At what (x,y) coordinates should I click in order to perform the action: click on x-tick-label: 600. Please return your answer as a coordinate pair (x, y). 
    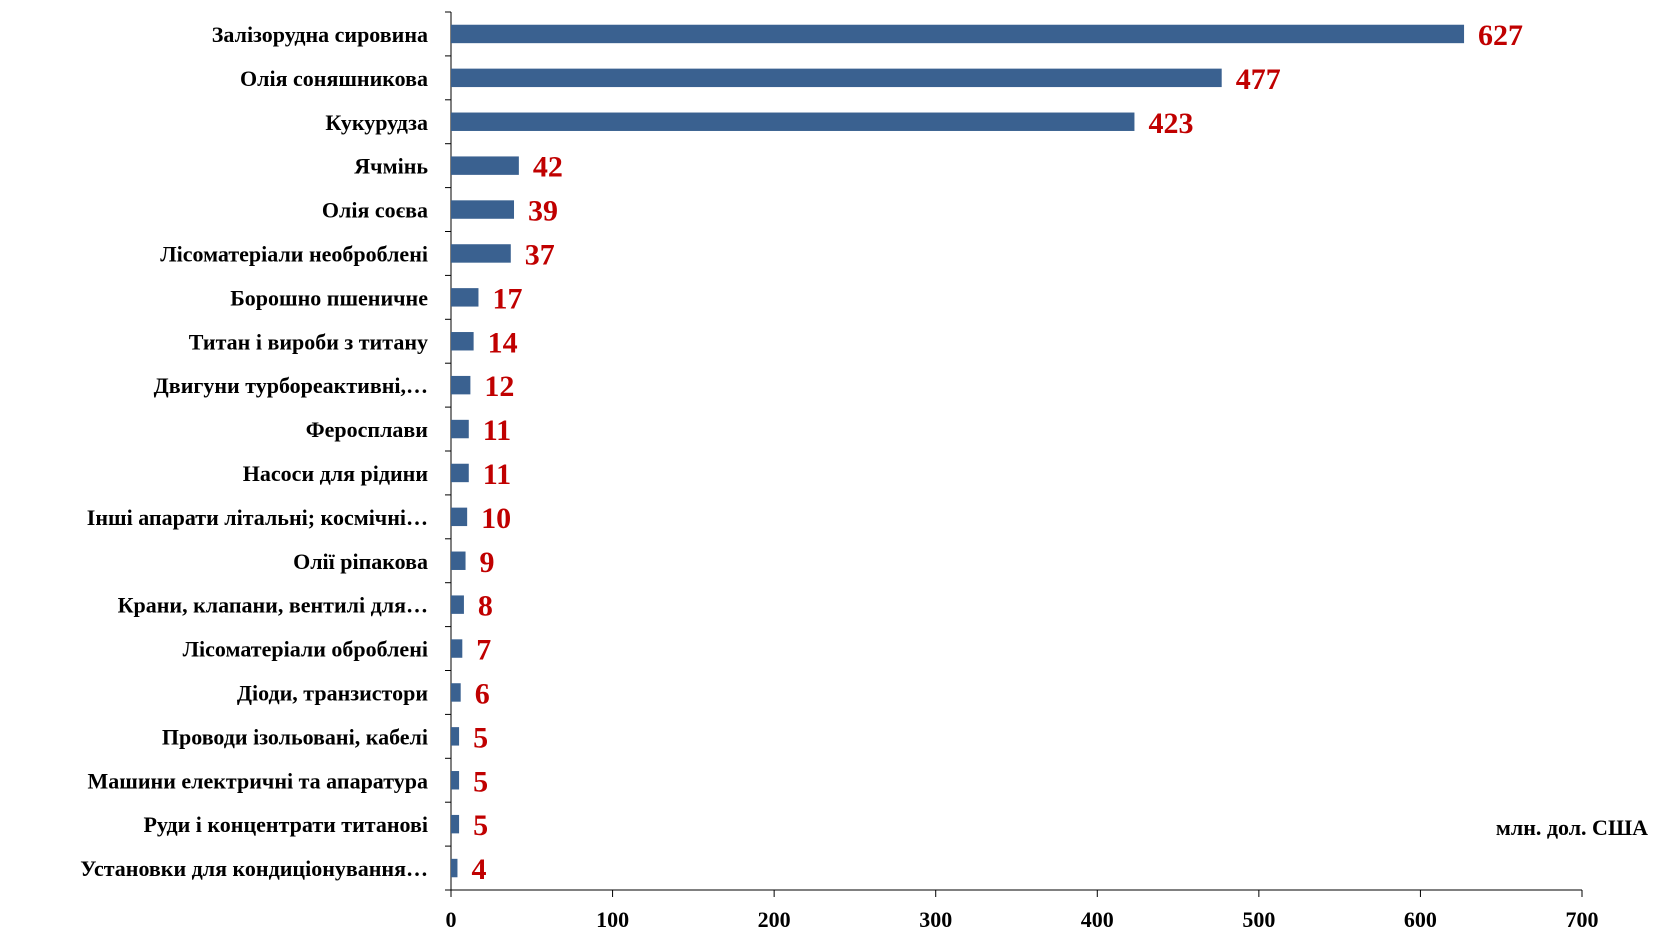
    Looking at the image, I should click on (1420, 919).